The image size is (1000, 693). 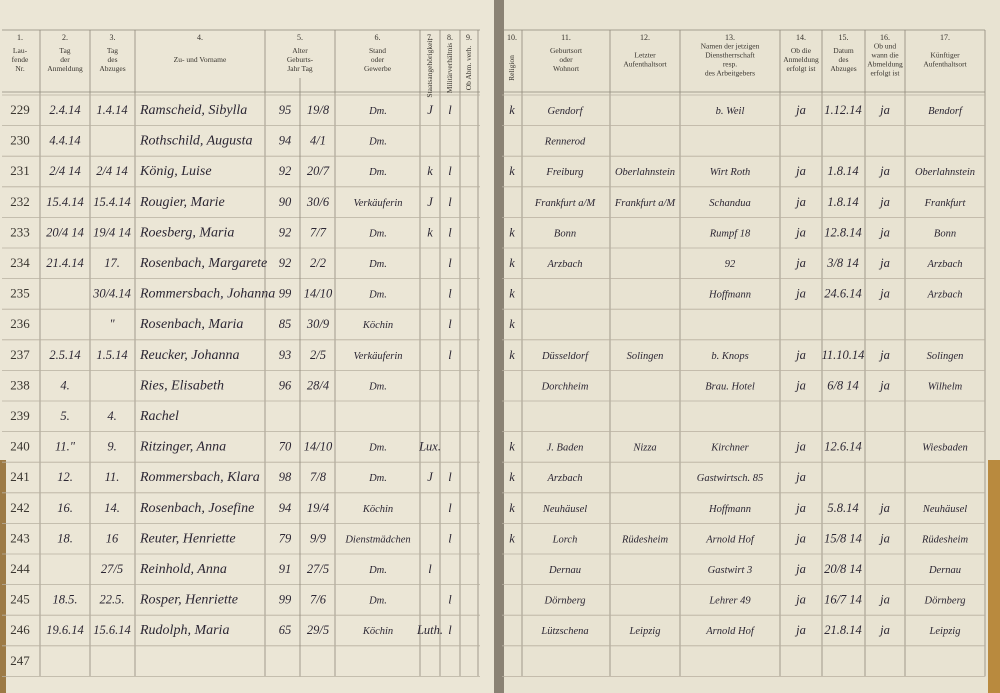 What do you see at coordinates (565, 142) in the screenshot?
I see `entry: Rennerod` at bounding box center [565, 142].